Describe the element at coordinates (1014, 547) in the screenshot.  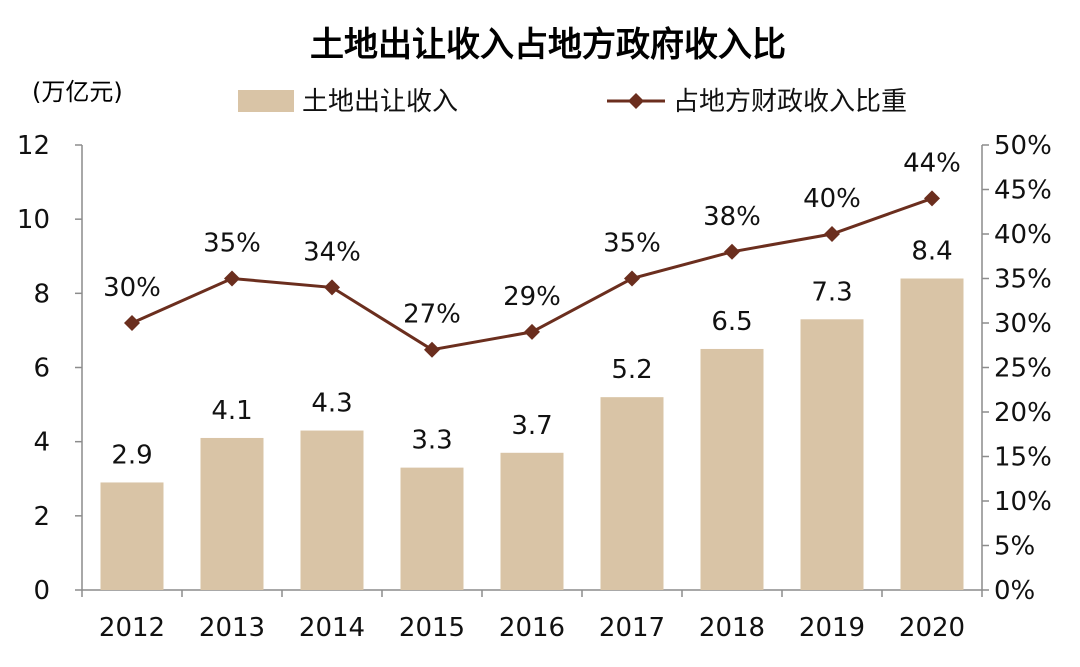
I see `y2-tick-label: 5%` at that location.